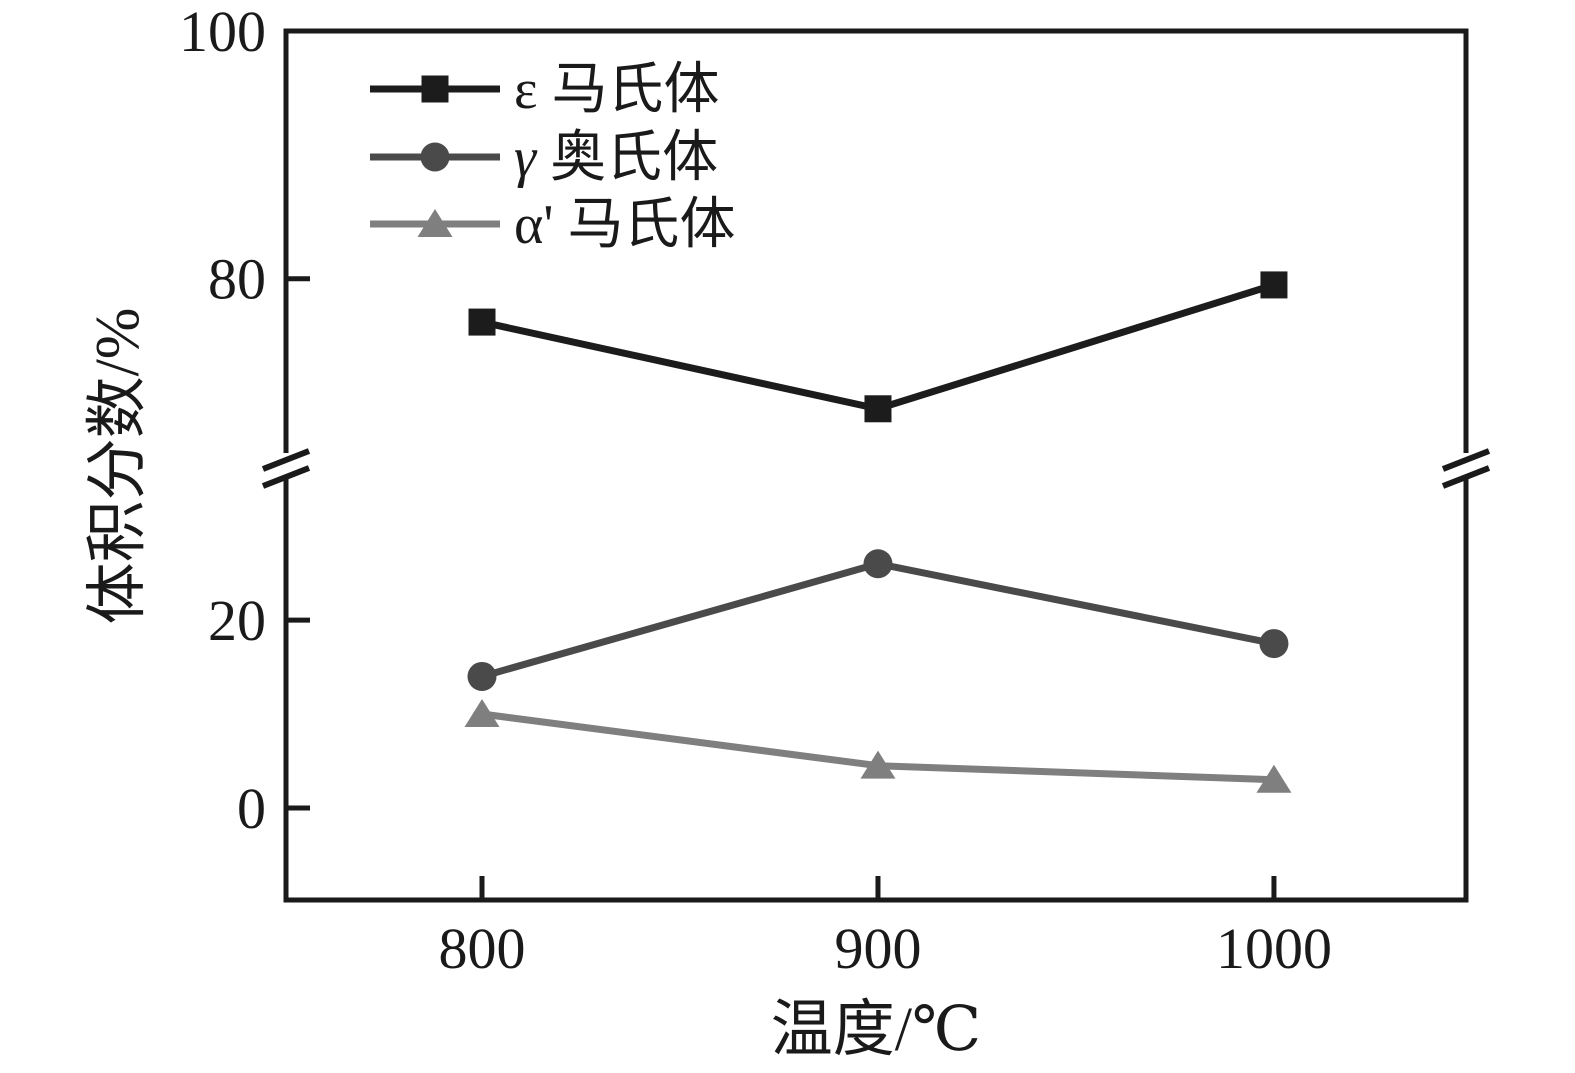 The height and width of the screenshot is (1073, 1575). Describe the element at coordinates (118, 466) in the screenshot. I see `y-axis-title: 体积分数/%` at that location.